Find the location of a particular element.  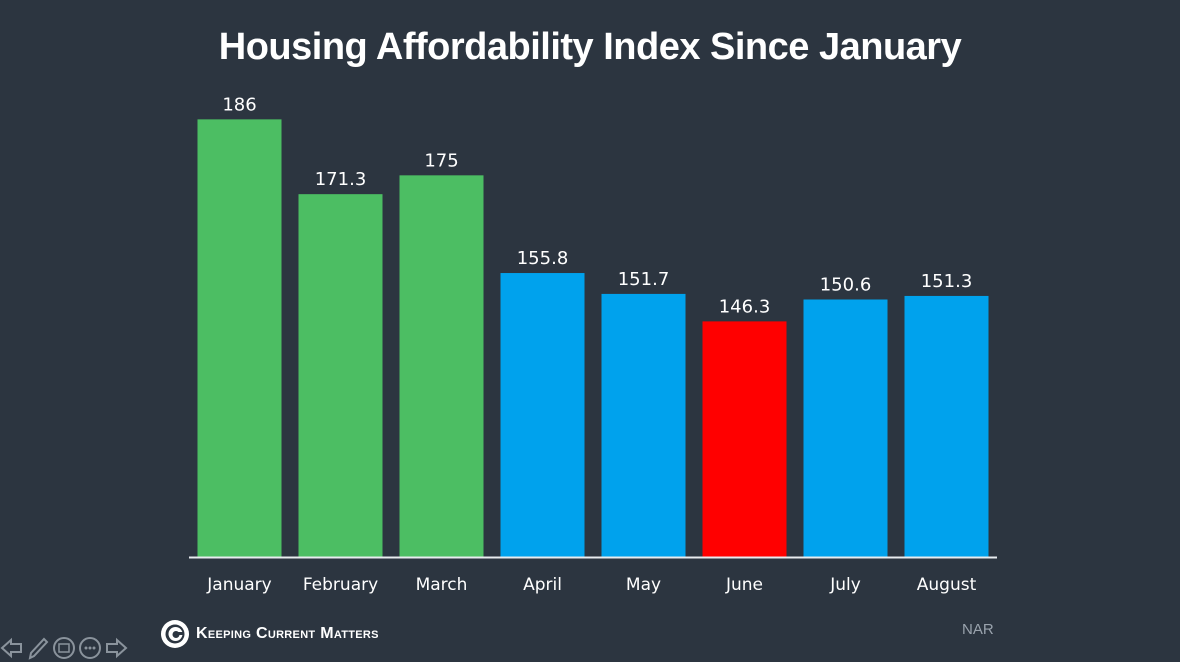

category-label: March is located at coordinates (442, 585).